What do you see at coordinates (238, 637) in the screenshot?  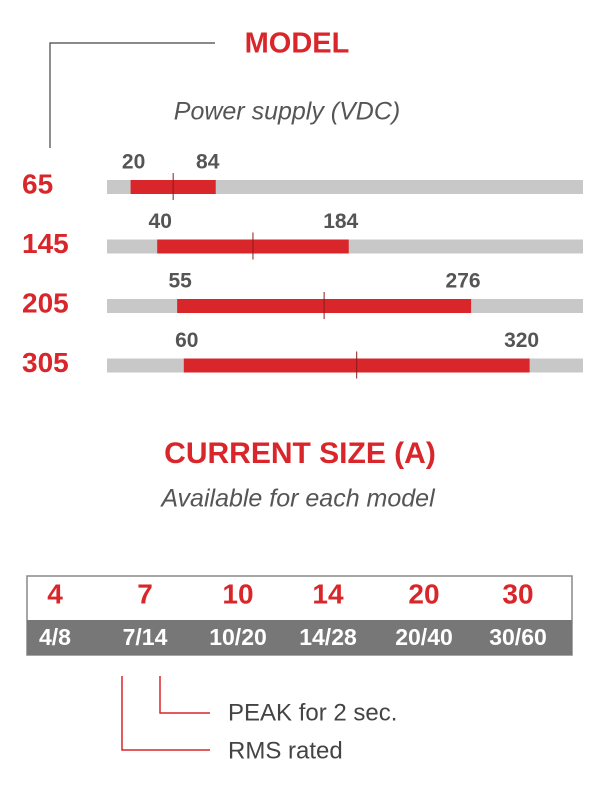 I see `rating: 10/20` at bounding box center [238, 637].